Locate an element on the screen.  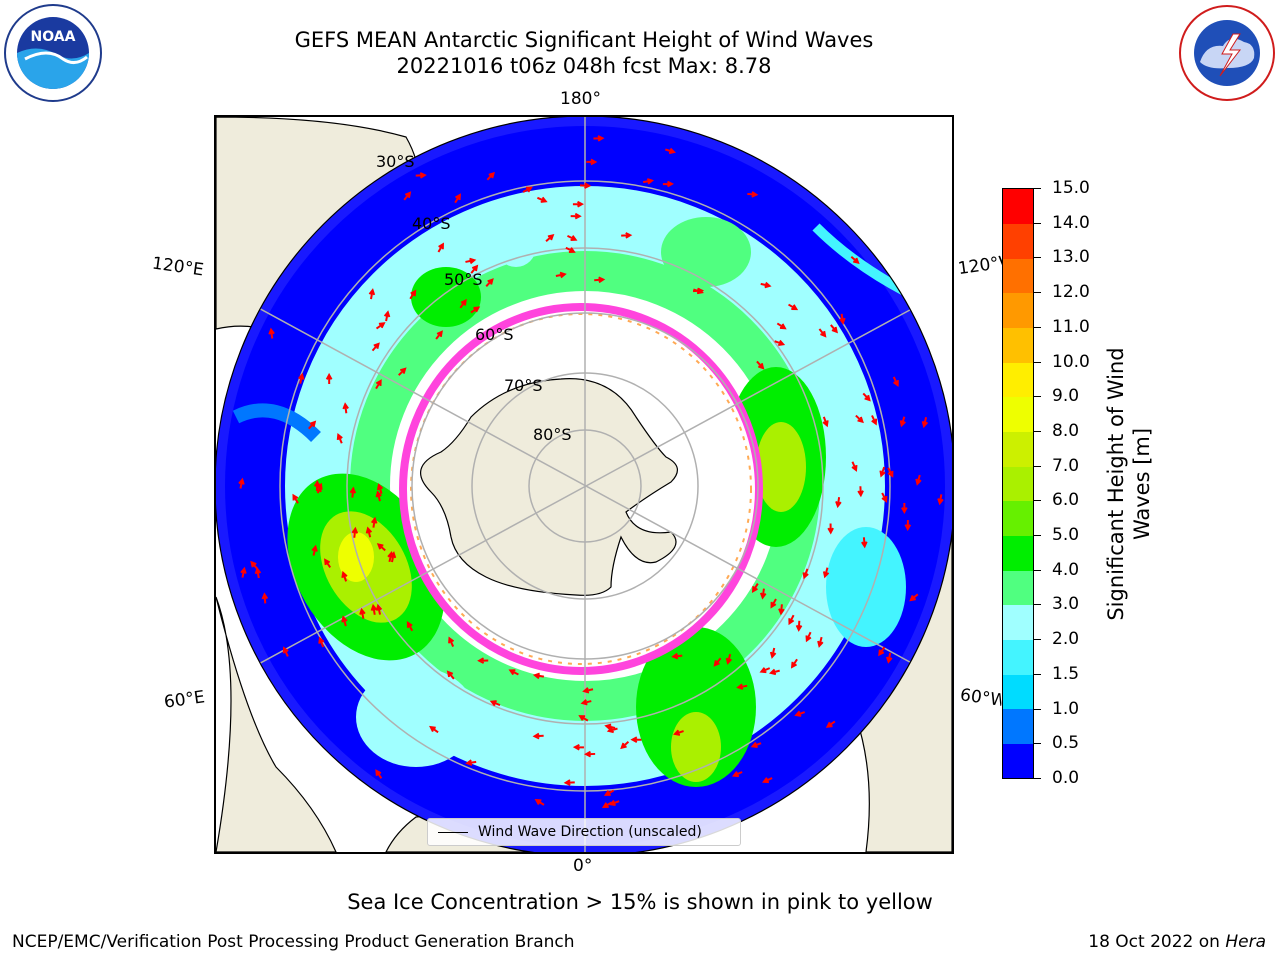
colorbar-tick-label: 6.0 is located at coordinates (1066, 500).